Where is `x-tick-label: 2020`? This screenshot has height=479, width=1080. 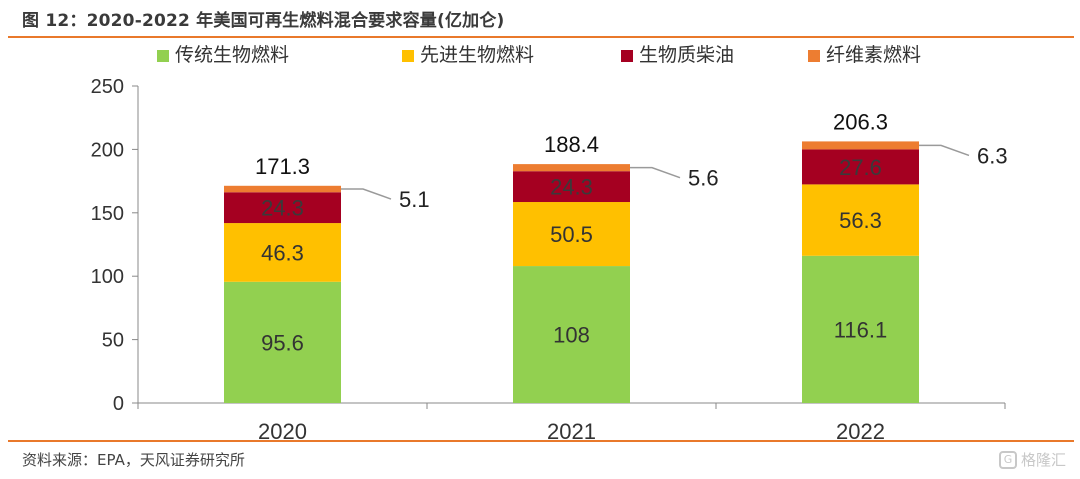 x-tick-label: 2020 is located at coordinates (282, 431).